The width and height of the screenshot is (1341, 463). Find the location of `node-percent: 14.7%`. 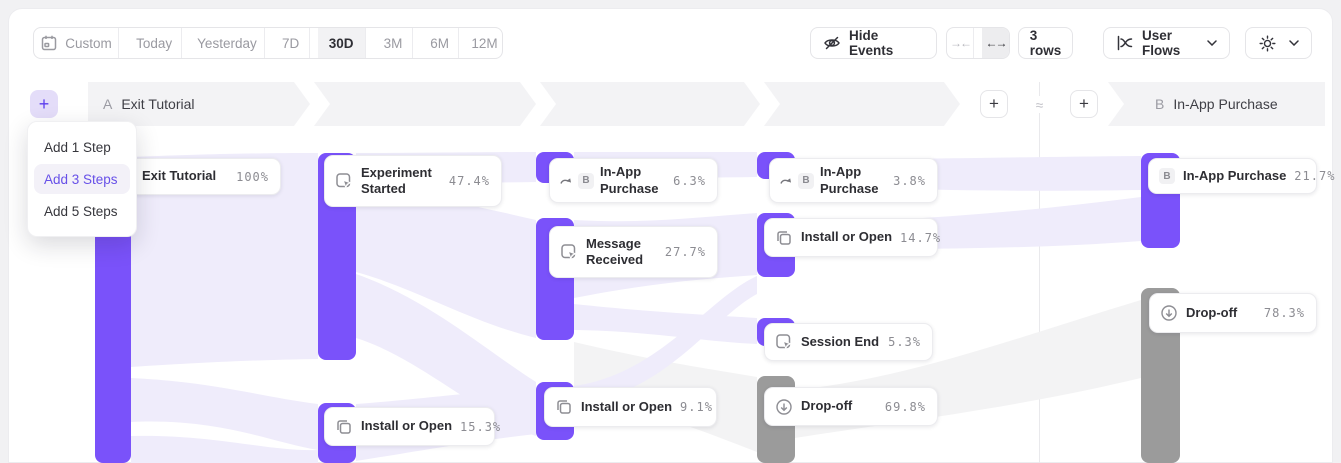

node-percent: 14.7% is located at coordinates (921, 237).